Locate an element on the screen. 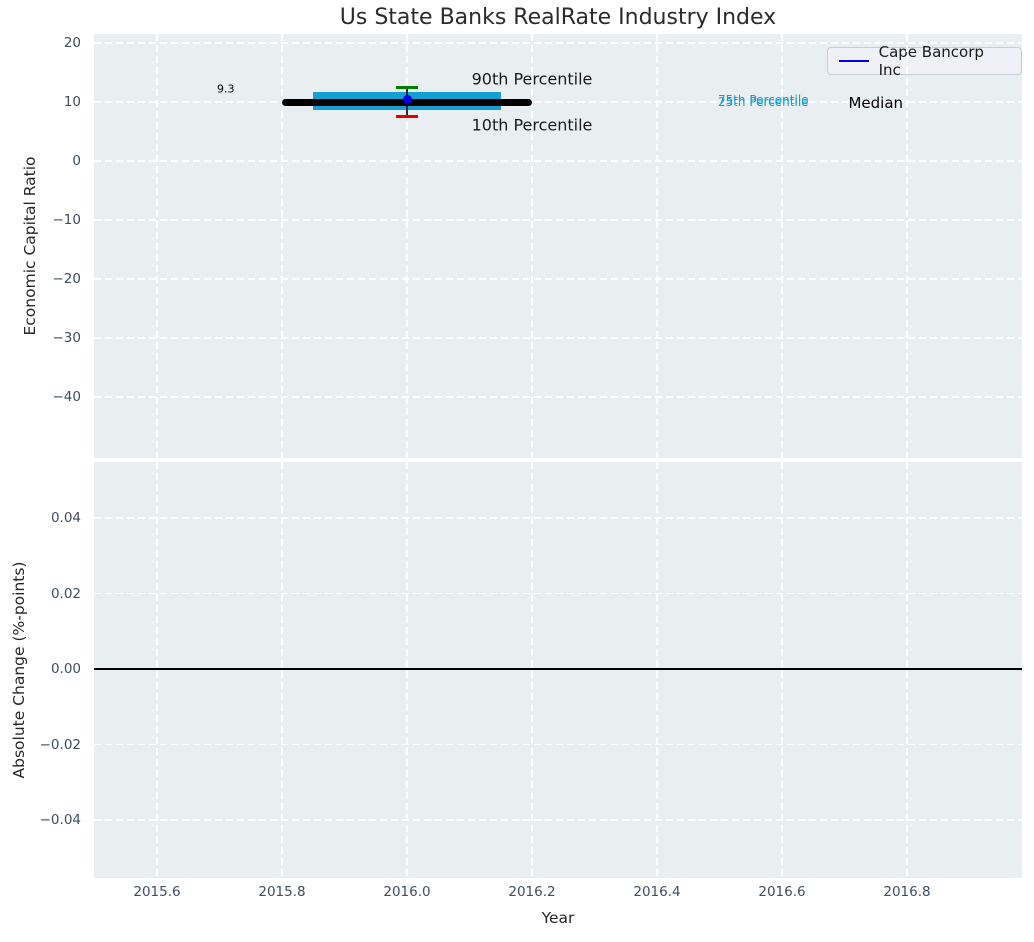 The height and width of the screenshot is (942, 1034). annotation: 90th Percentile is located at coordinates (532, 79).